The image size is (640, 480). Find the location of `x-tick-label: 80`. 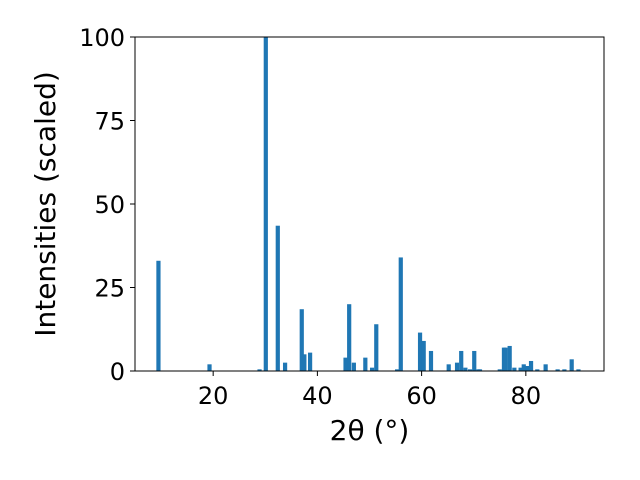

x-tick-label: 80 is located at coordinates (526, 396).